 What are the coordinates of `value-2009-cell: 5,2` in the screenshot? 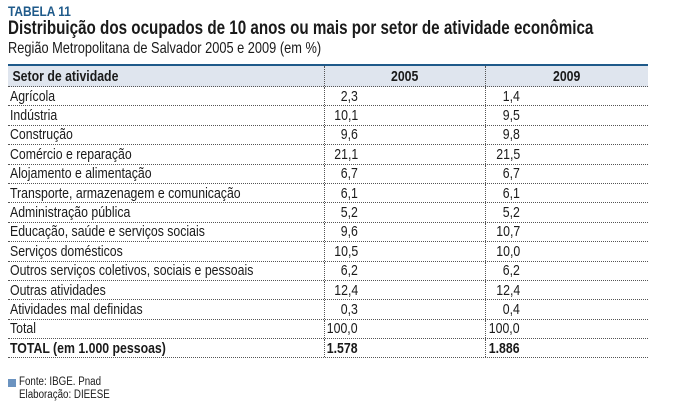 It's located at (566, 212).